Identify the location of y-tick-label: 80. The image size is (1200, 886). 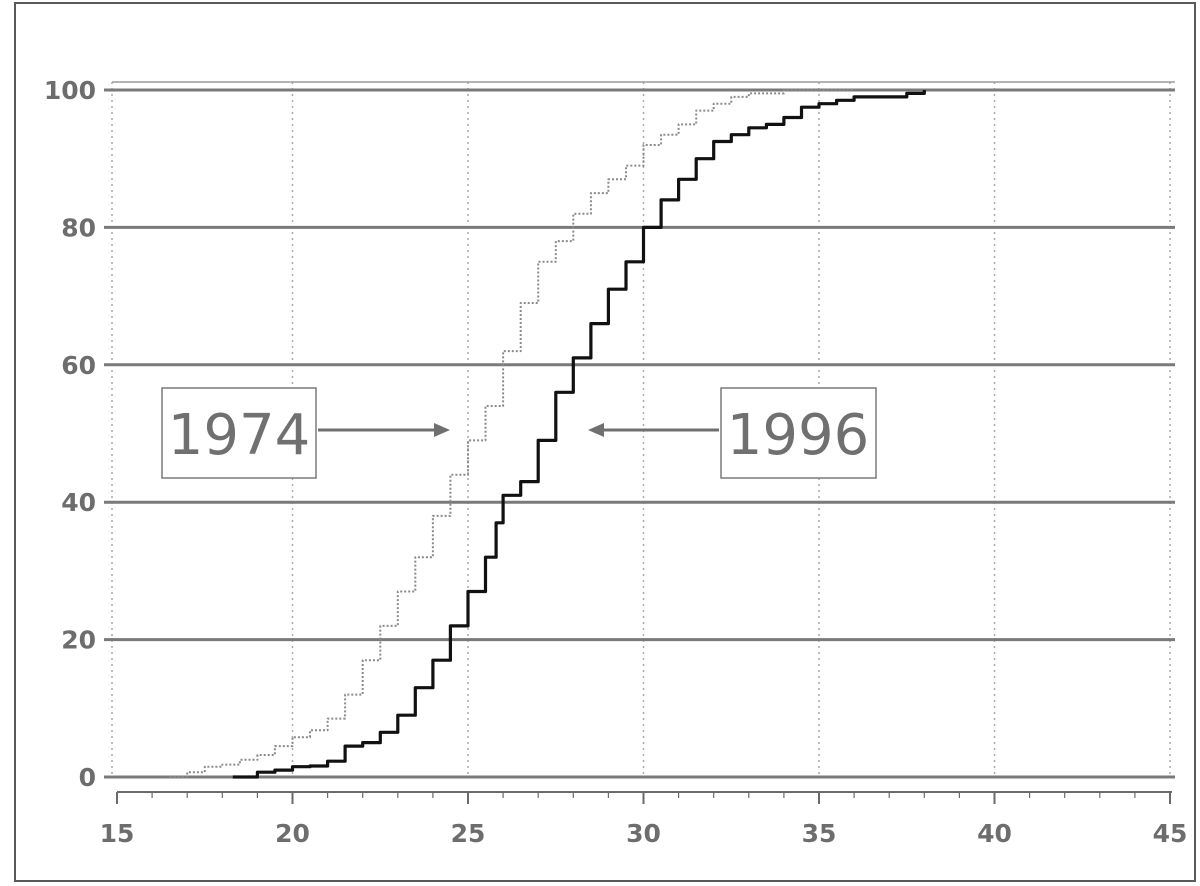
(78, 227).